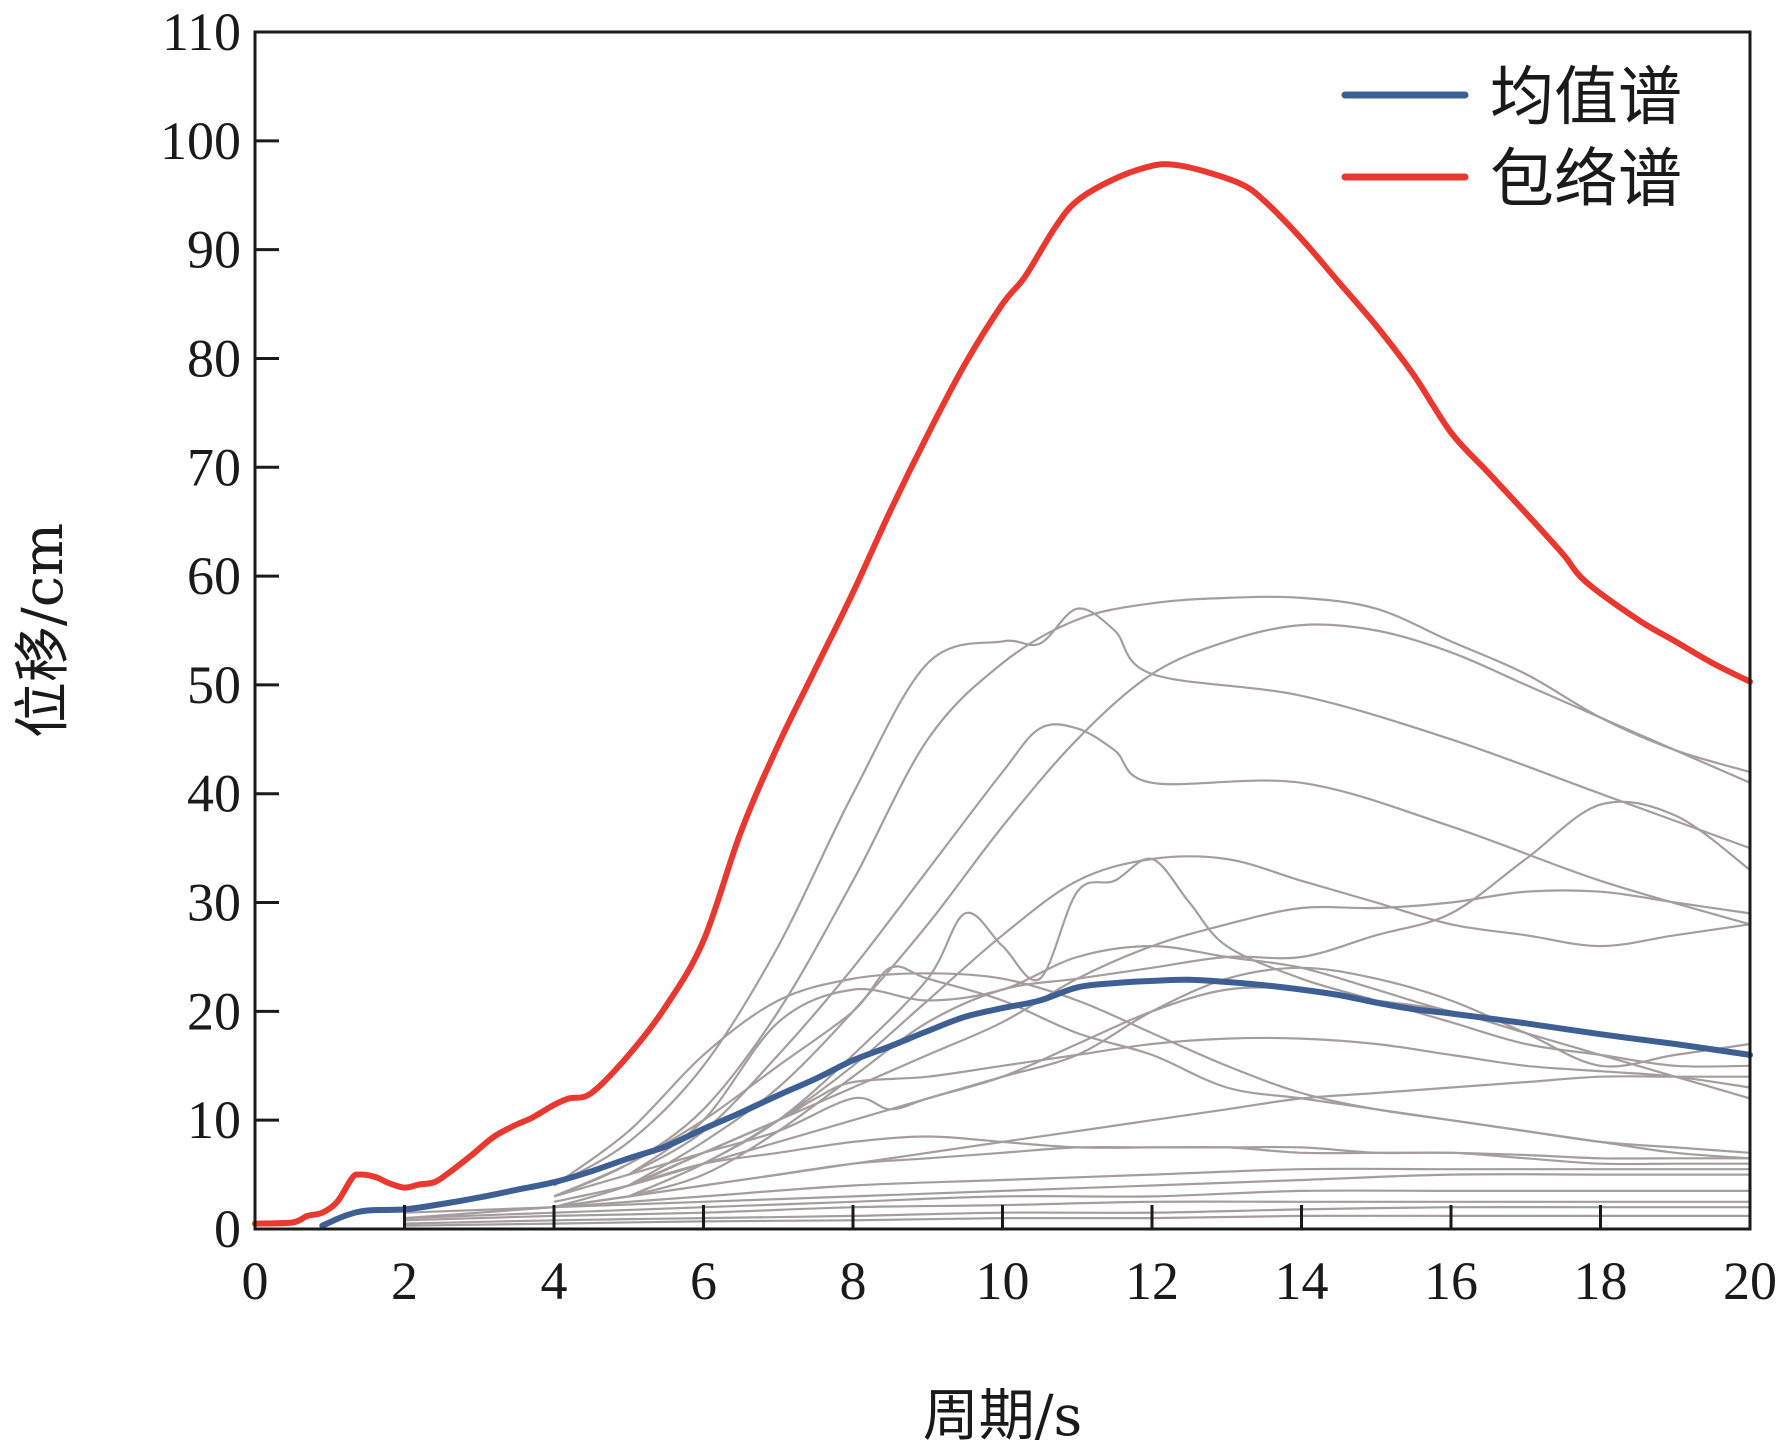 This screenshot has width=1791, height=1450. Describe the element at coordinates (214, 358) in the screenshot. I see `y-tick-label: 80` at that location.